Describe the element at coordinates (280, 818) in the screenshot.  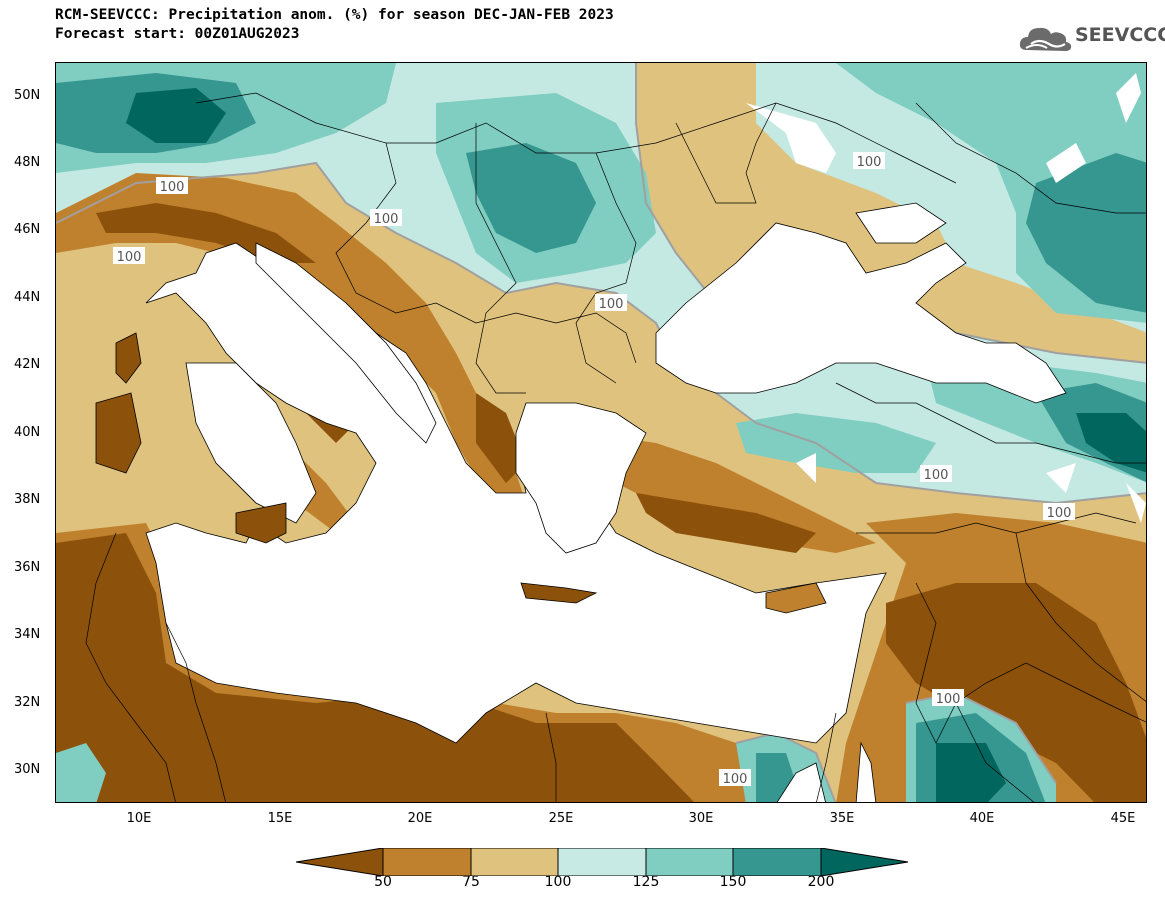
I see `lon-label-15e: 15E` at that location.